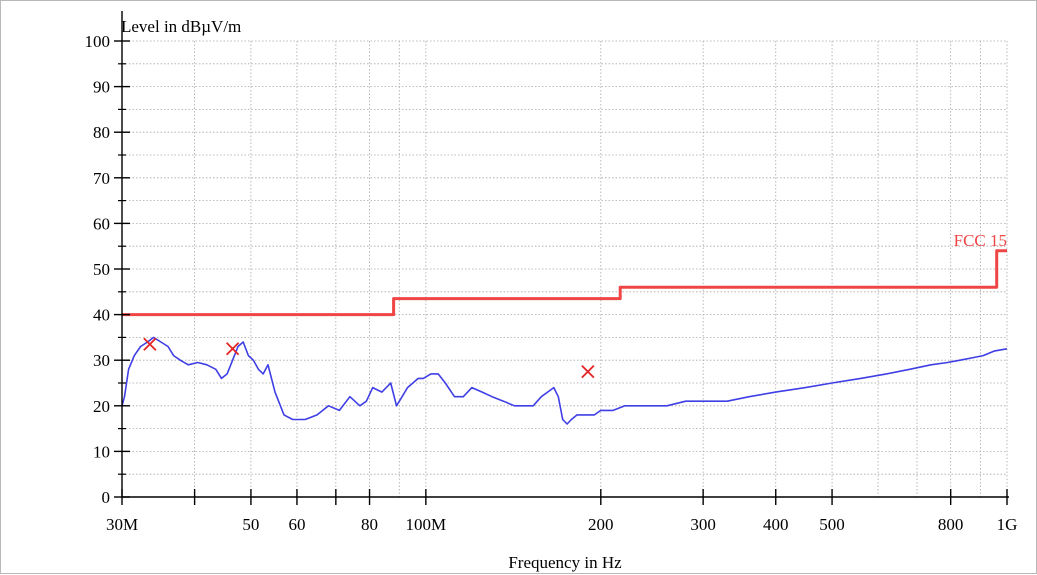 Image resolution: width=1037 pixels, height=575 pixels. What do you see at coordinates (101, 132) in the screenshot?
I see `y-tick-label: 80` at bounding box center [101, 132].